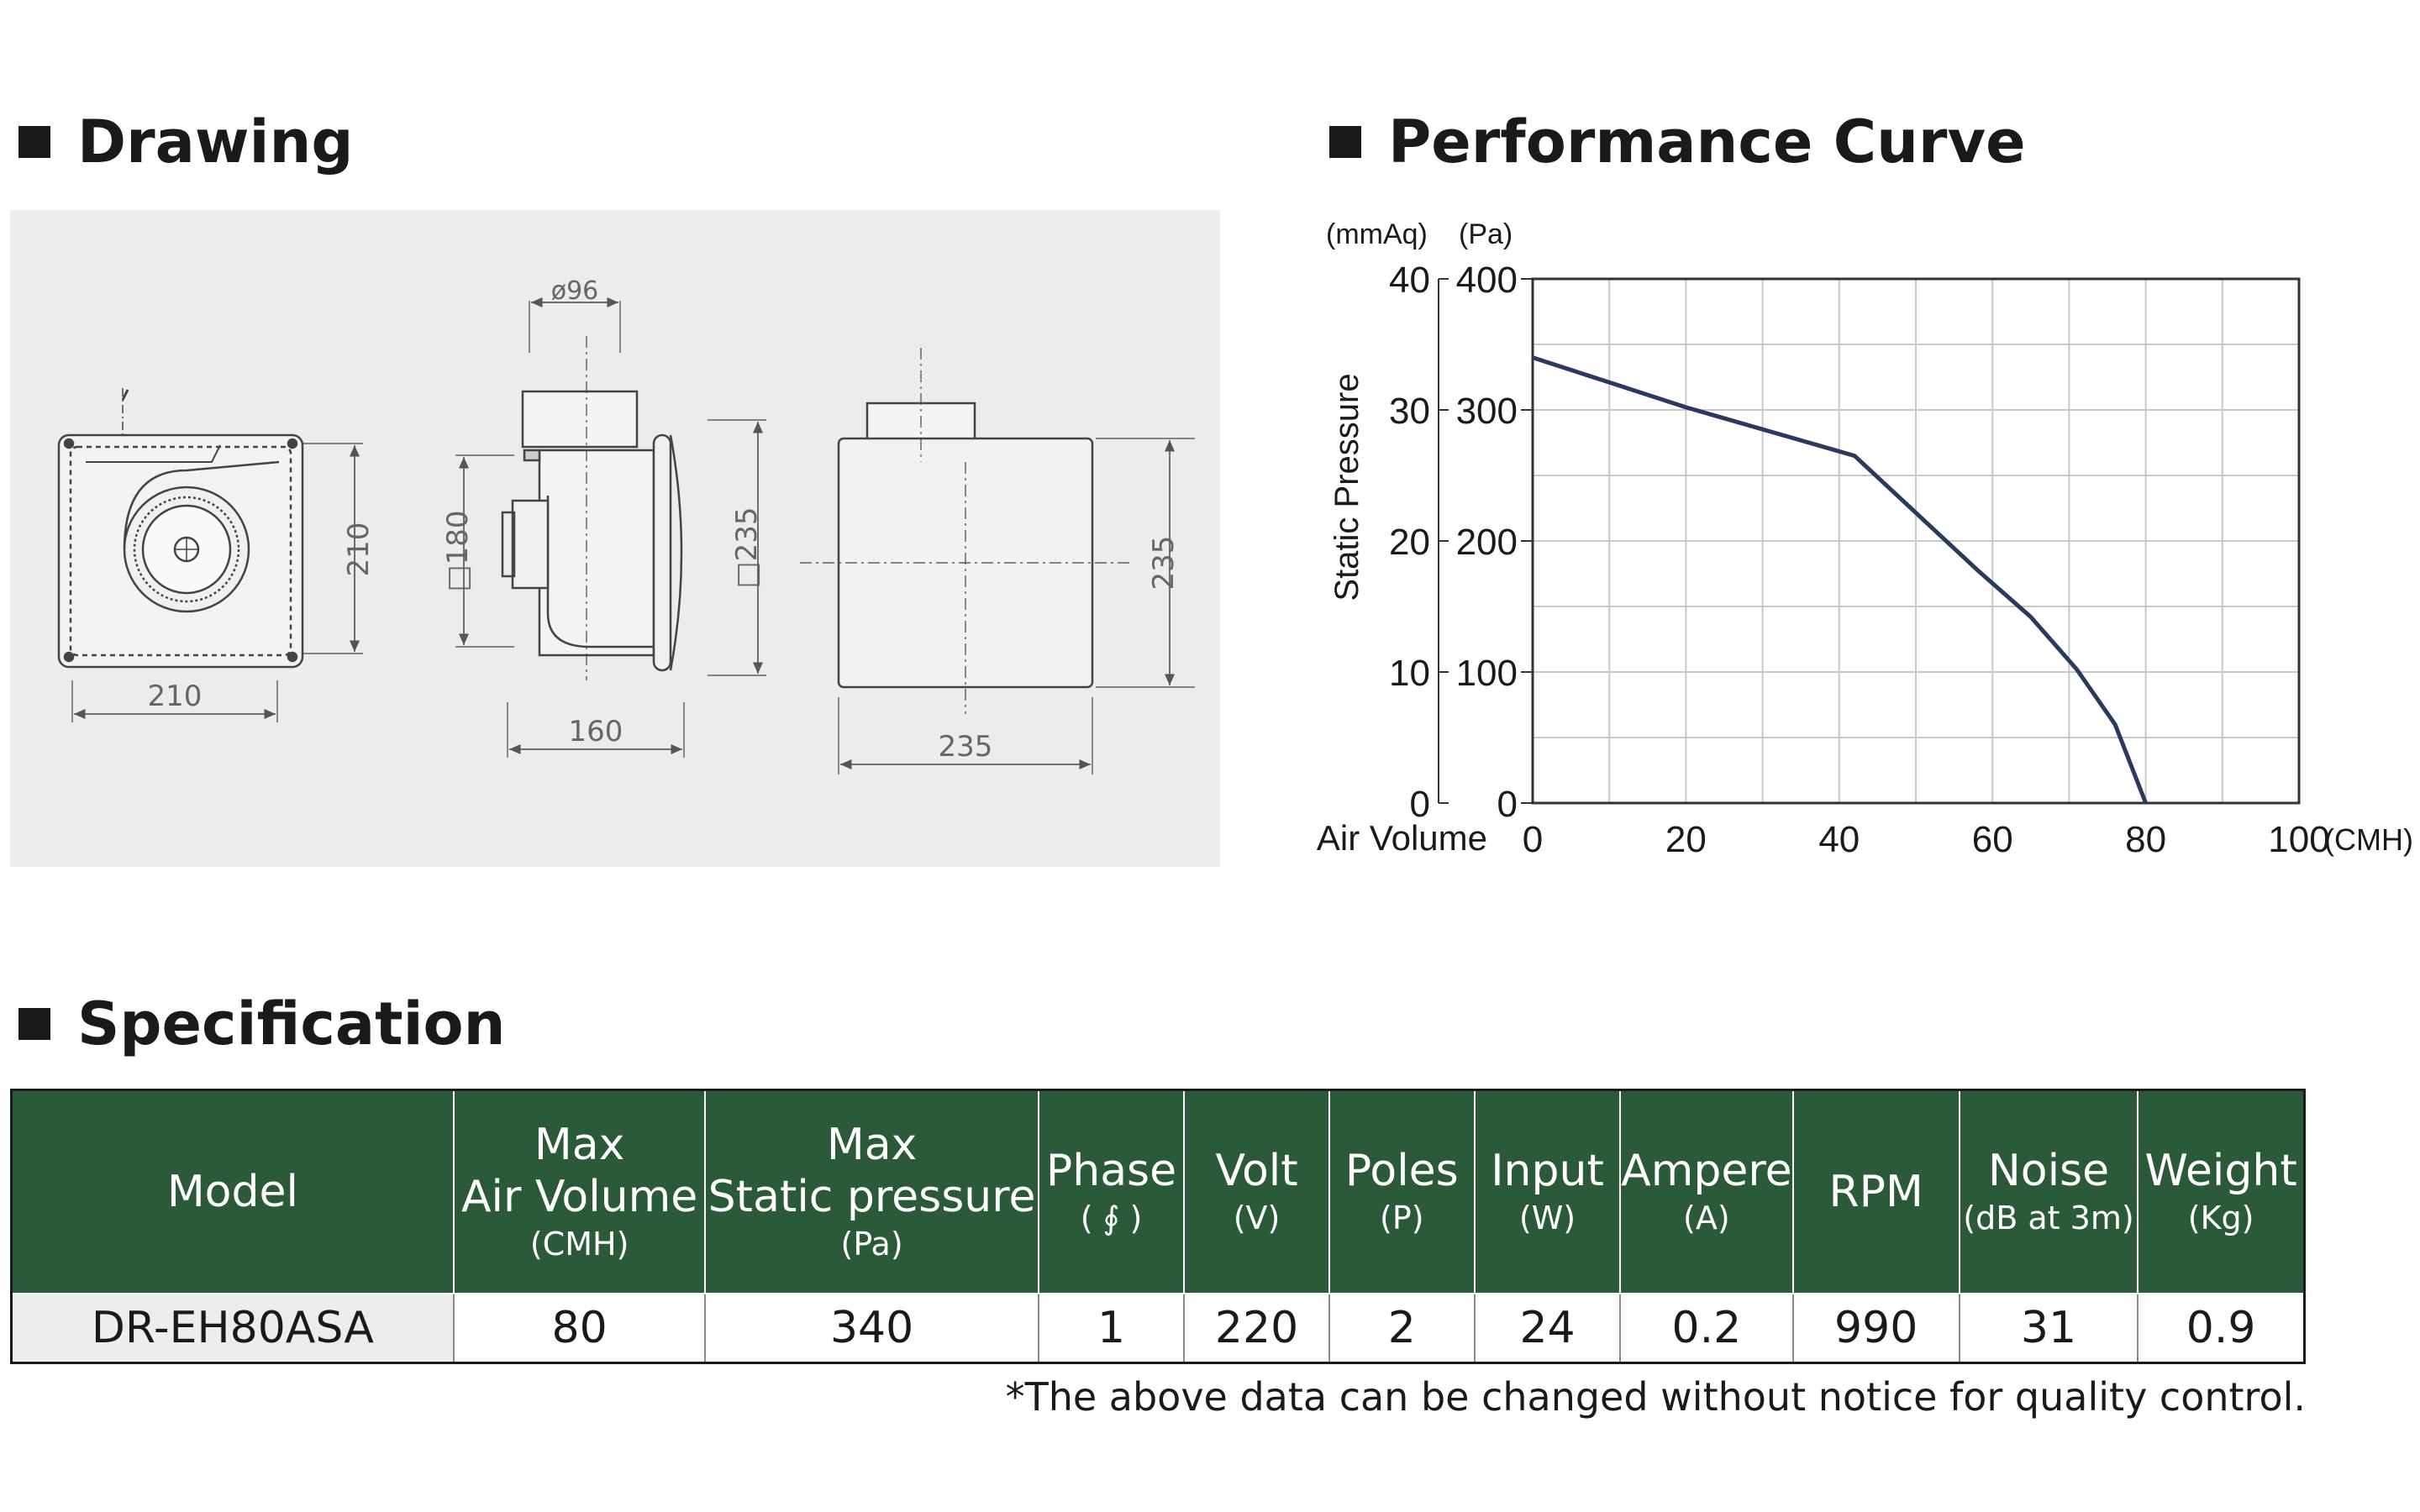 Image resolution: width=2420 pixels, height=1512 pixels. Describe the element at coordinates (1402, 1171) in the screenshot. I see `header-label: Poles` at that location.